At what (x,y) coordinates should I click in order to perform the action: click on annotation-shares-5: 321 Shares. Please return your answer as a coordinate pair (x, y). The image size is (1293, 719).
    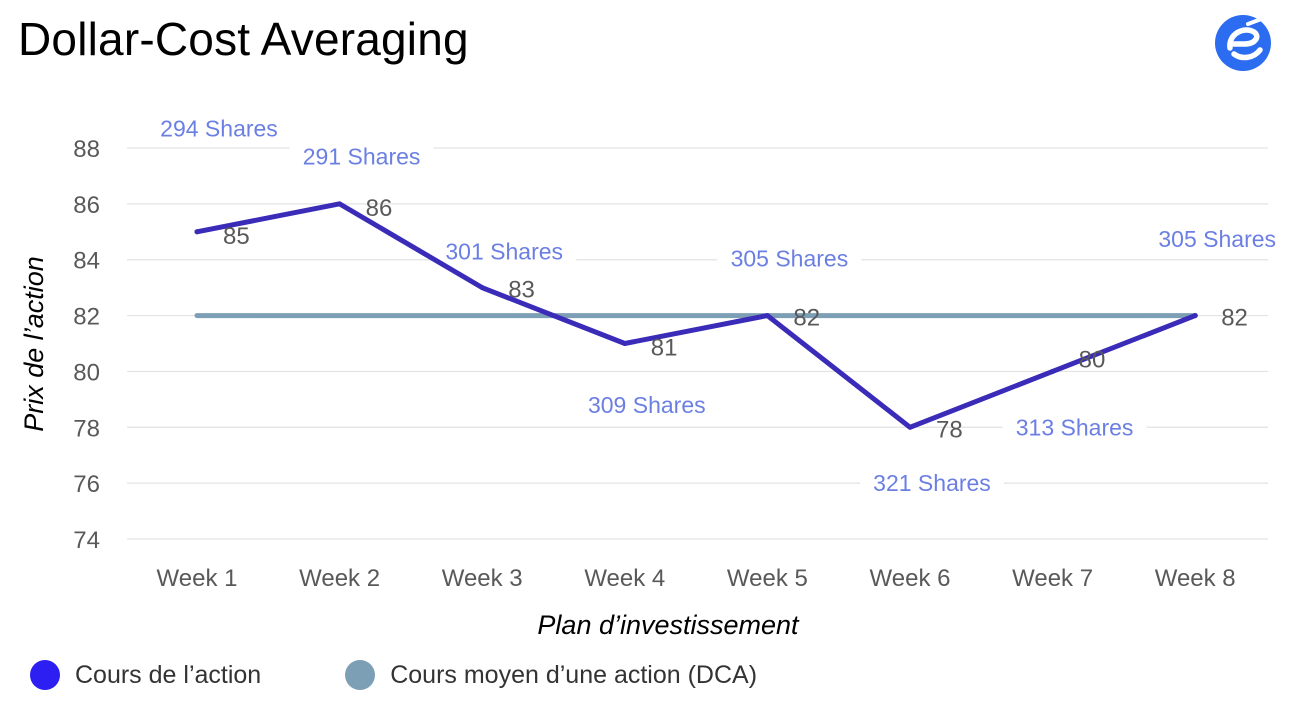
    Looking at the image, I should click on (932, 483).